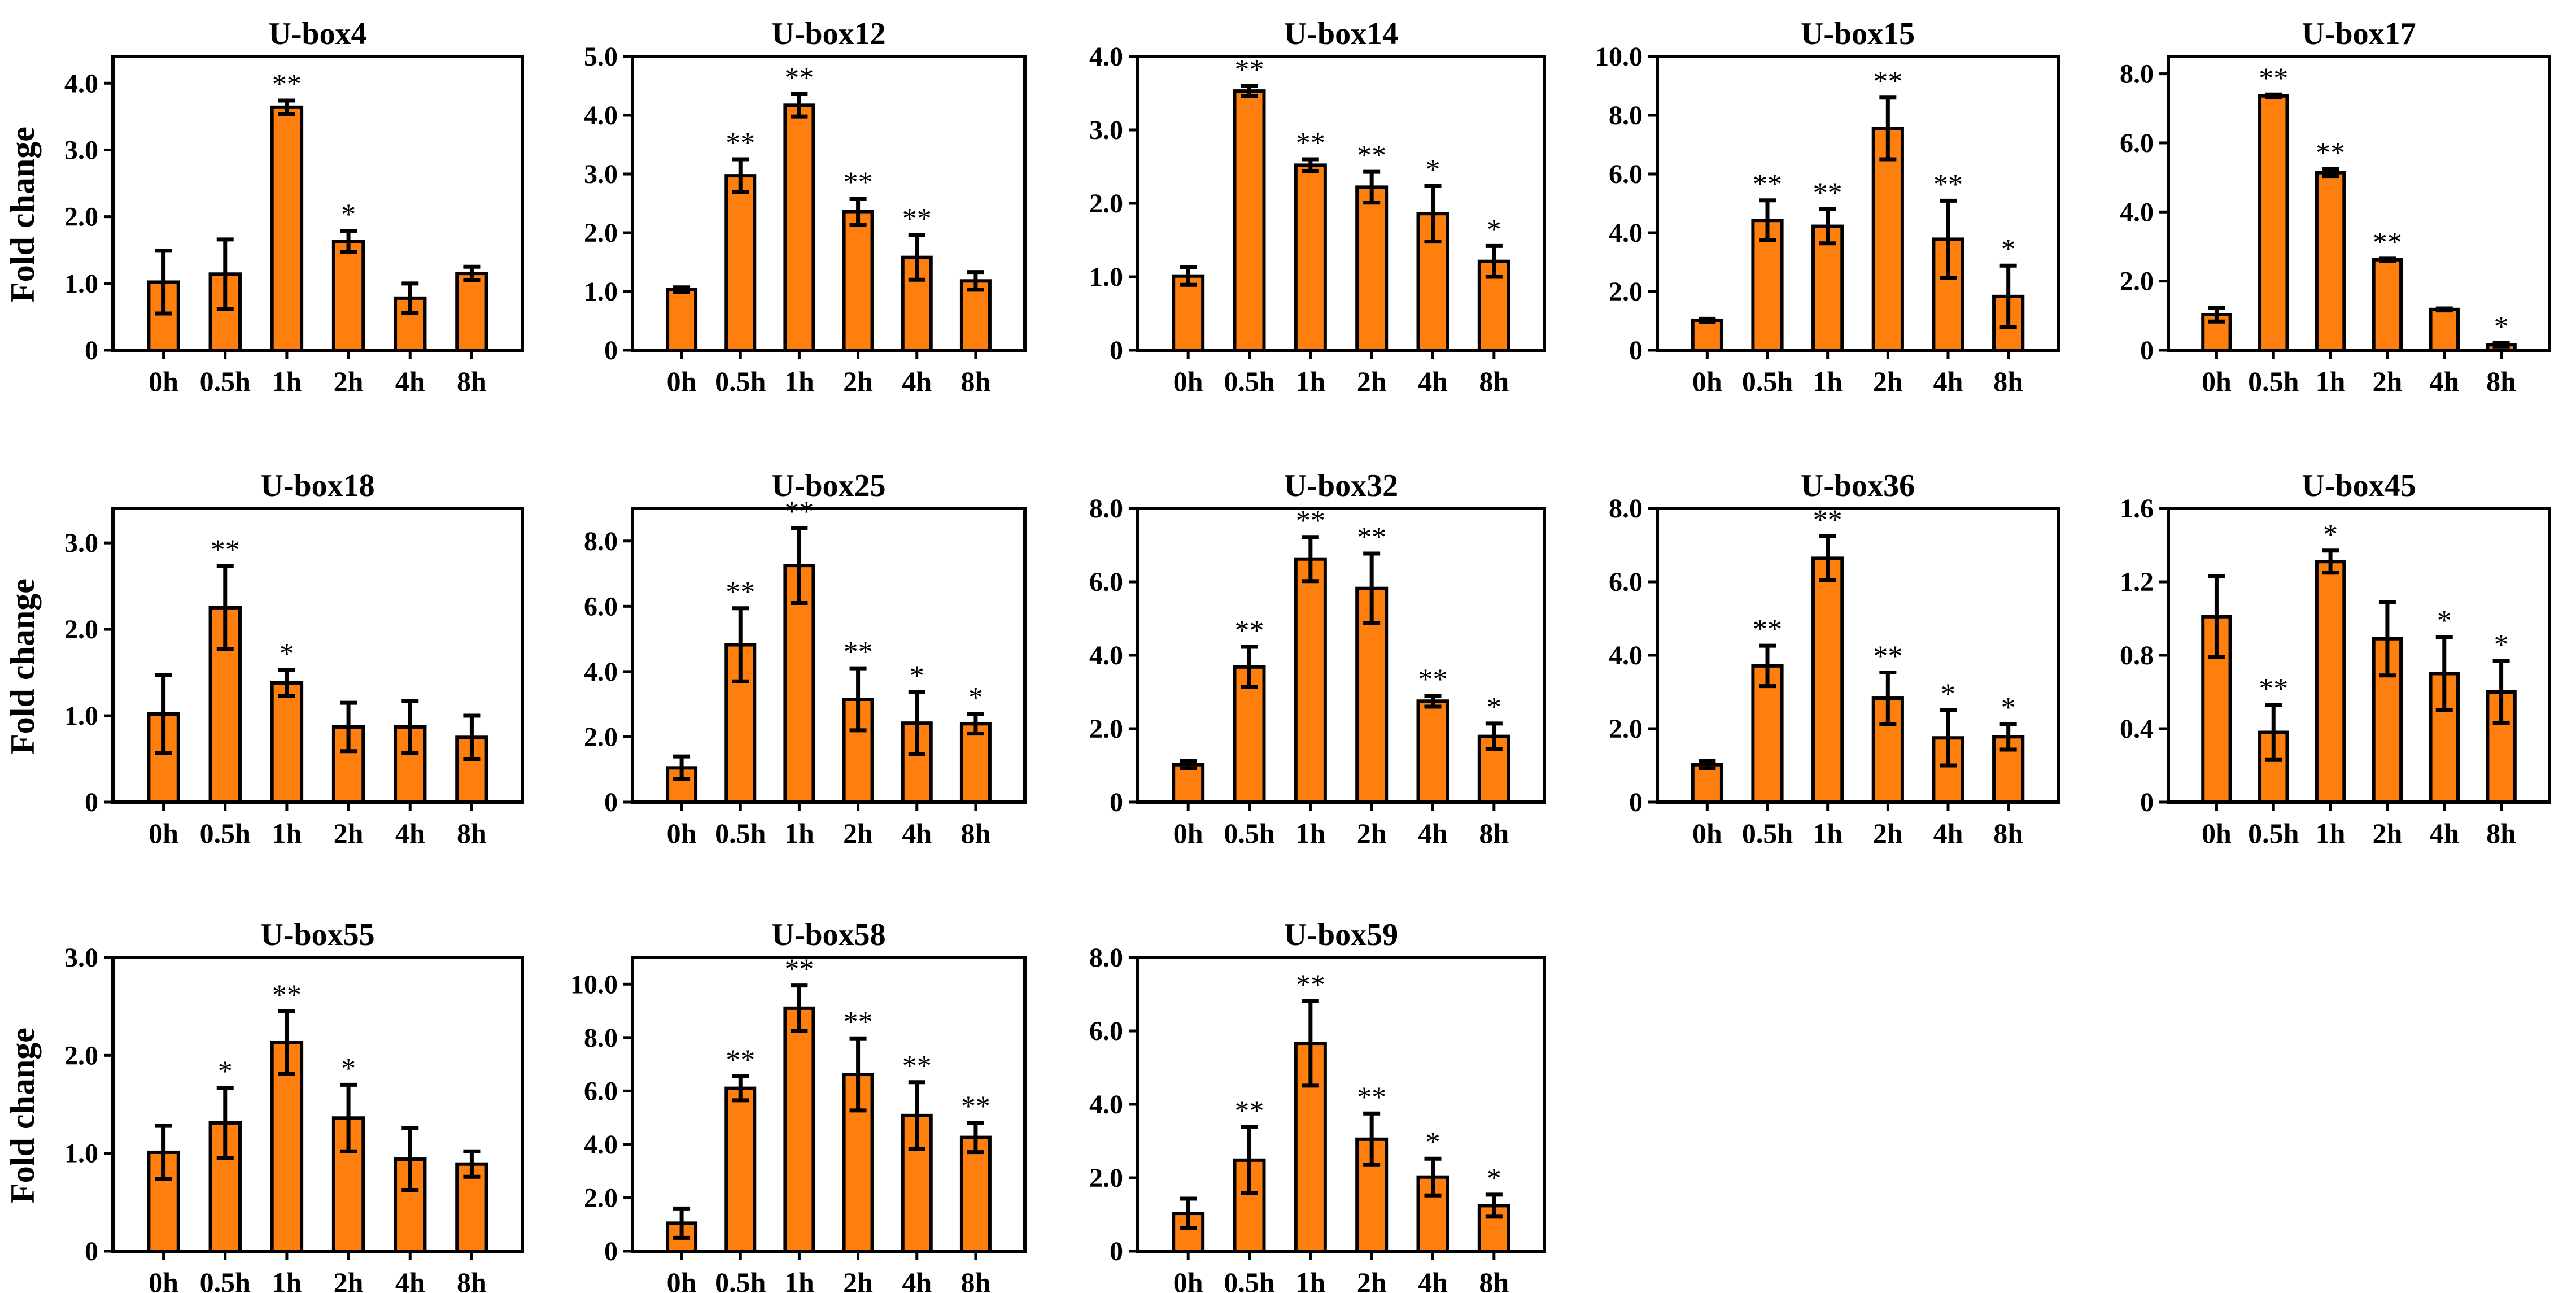  Describe the element at coordinates (2388, 833) in the screenshot. I see `x-tick-label-u-box45-2h: 2h` at that location.